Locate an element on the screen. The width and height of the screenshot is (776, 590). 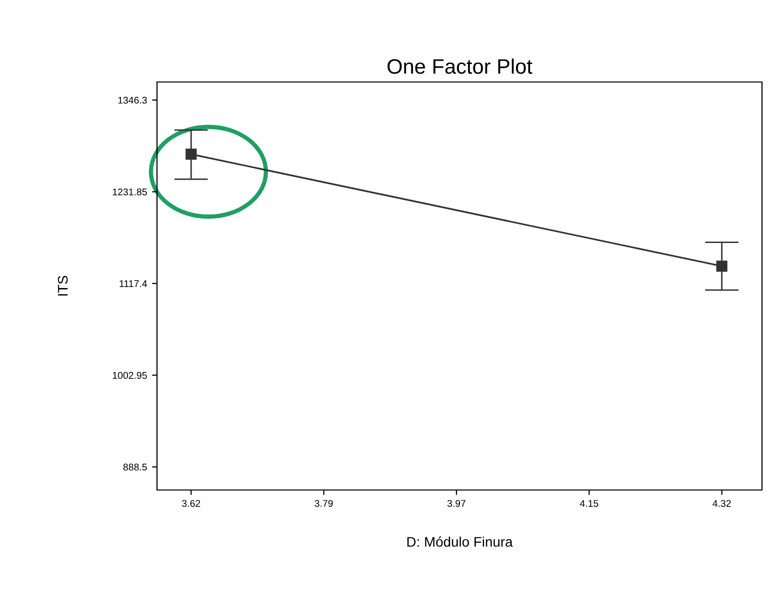
y-tick-label: 1346.3 is located at coordinates (132, 100).